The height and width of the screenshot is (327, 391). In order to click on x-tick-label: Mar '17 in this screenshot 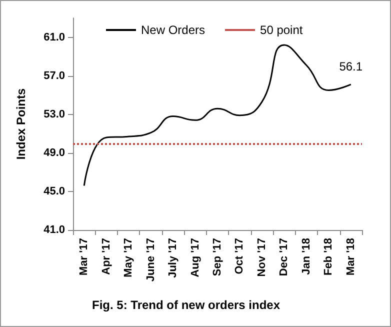, I will do `click(84, 257)`.